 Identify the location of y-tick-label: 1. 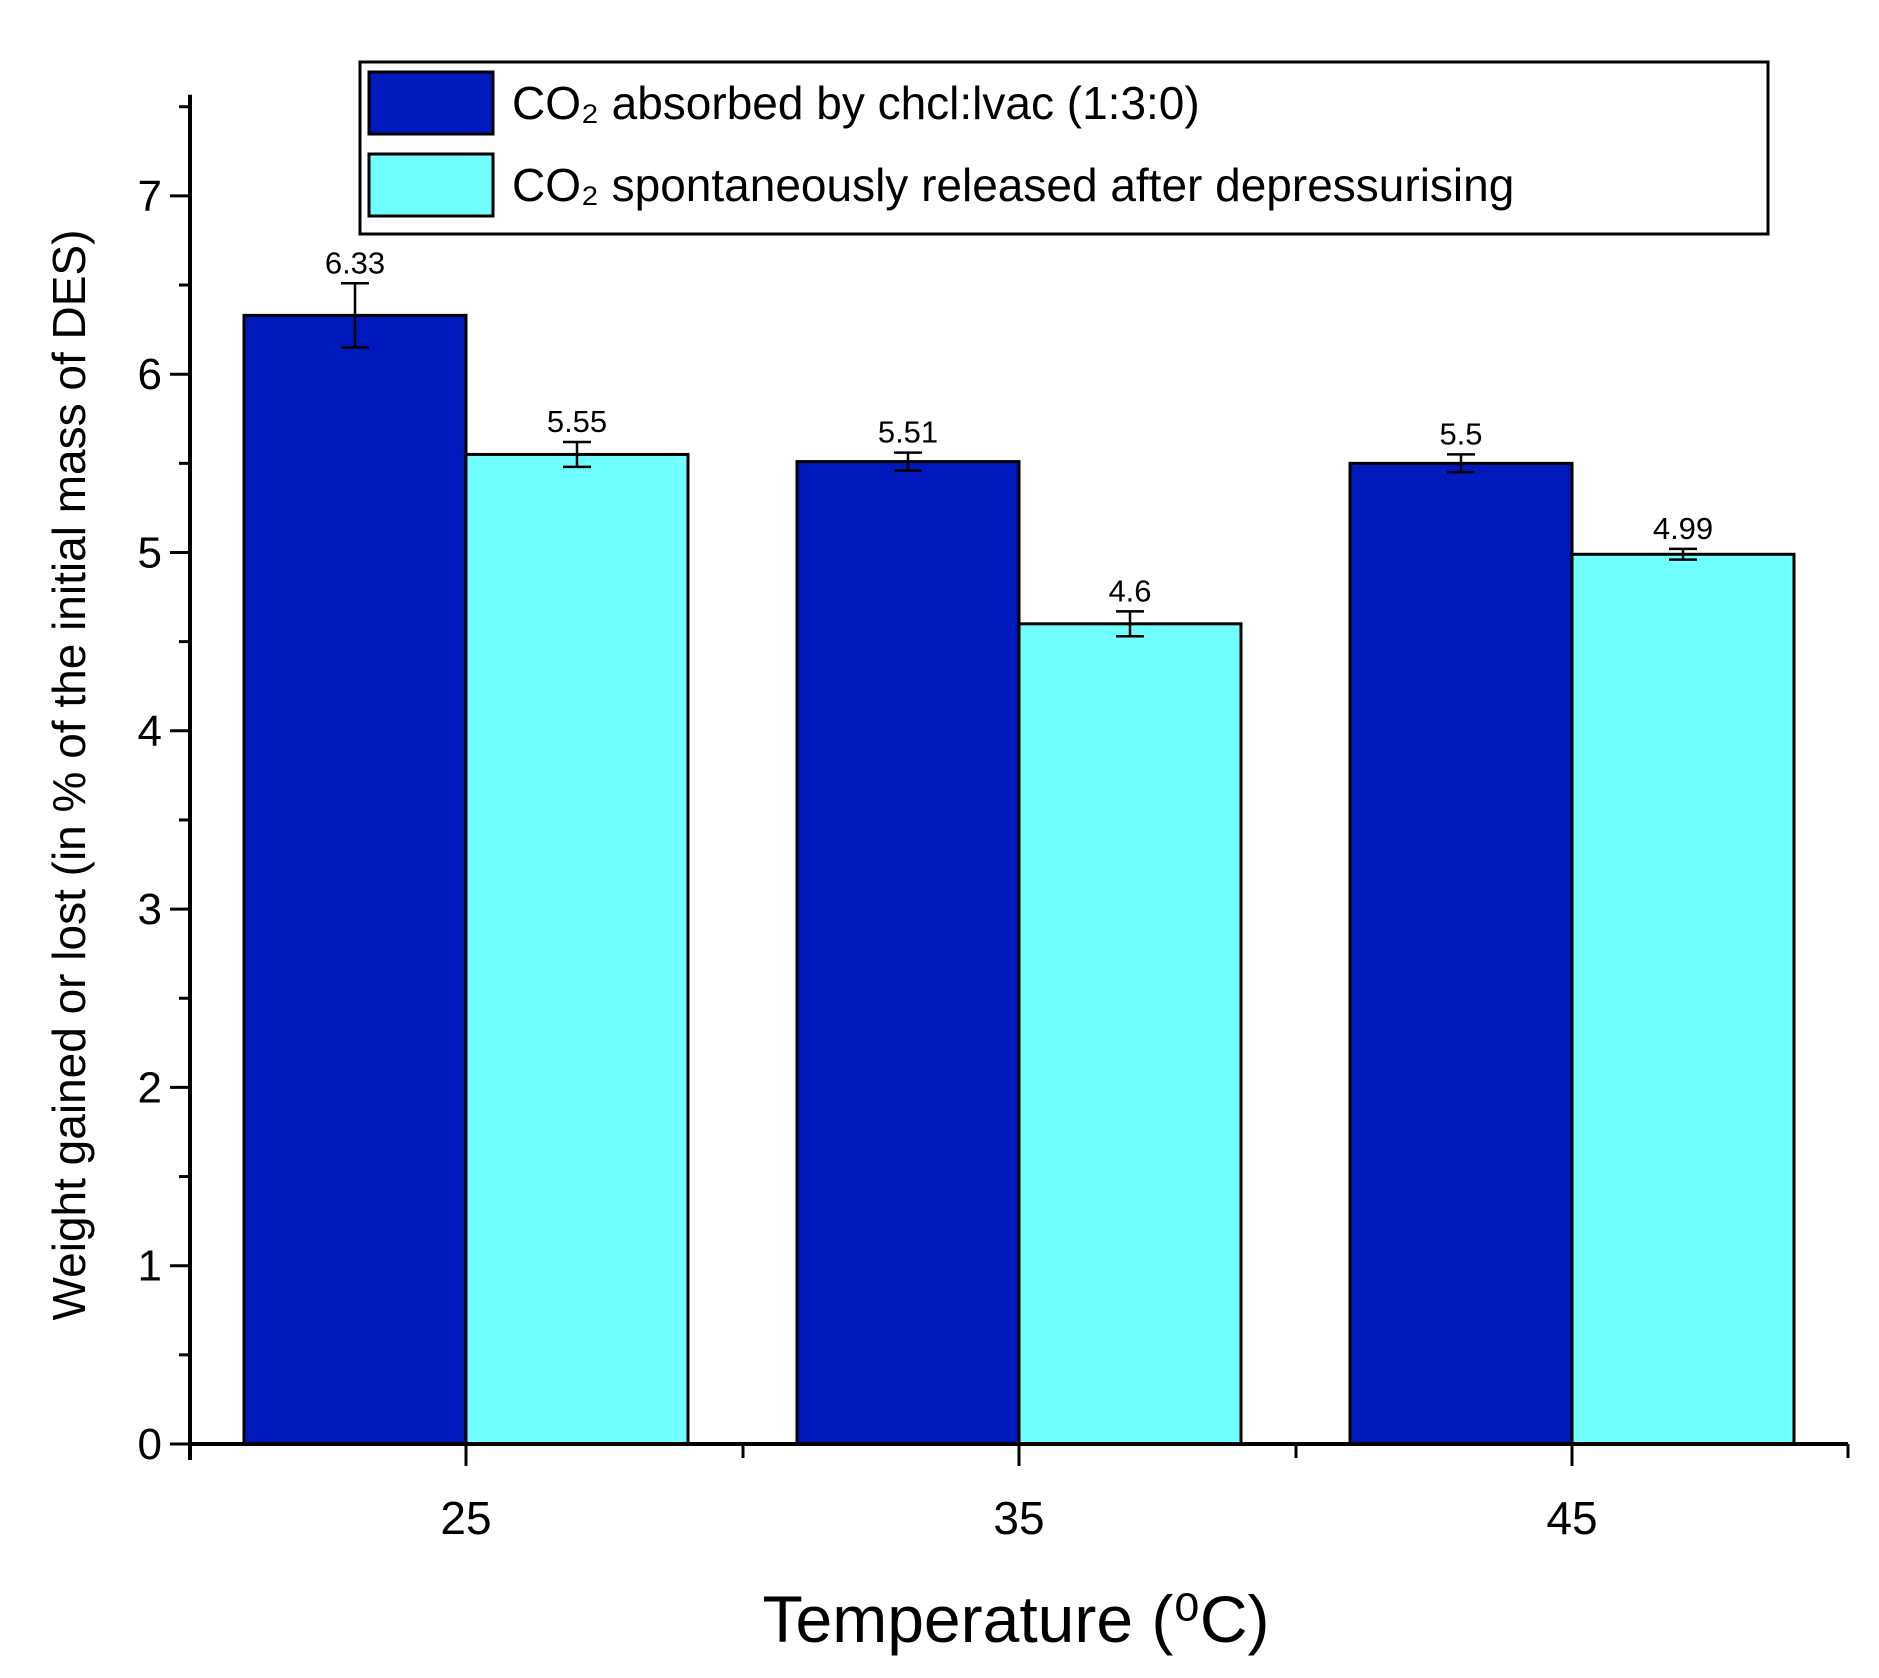
(150, 1266).